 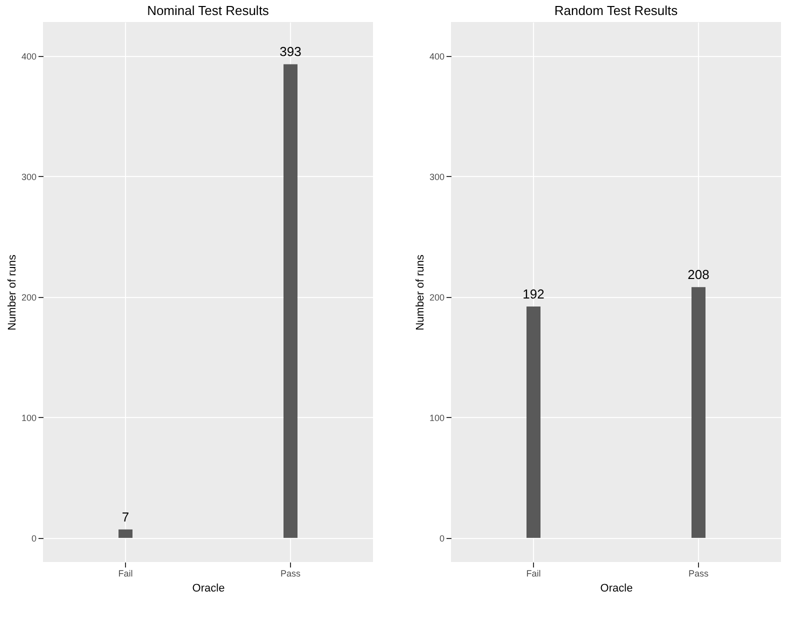 What do you see at coordinates (291, 52) in the screenshot?
I see `data-label: 393` at bounding box center [291, 52].